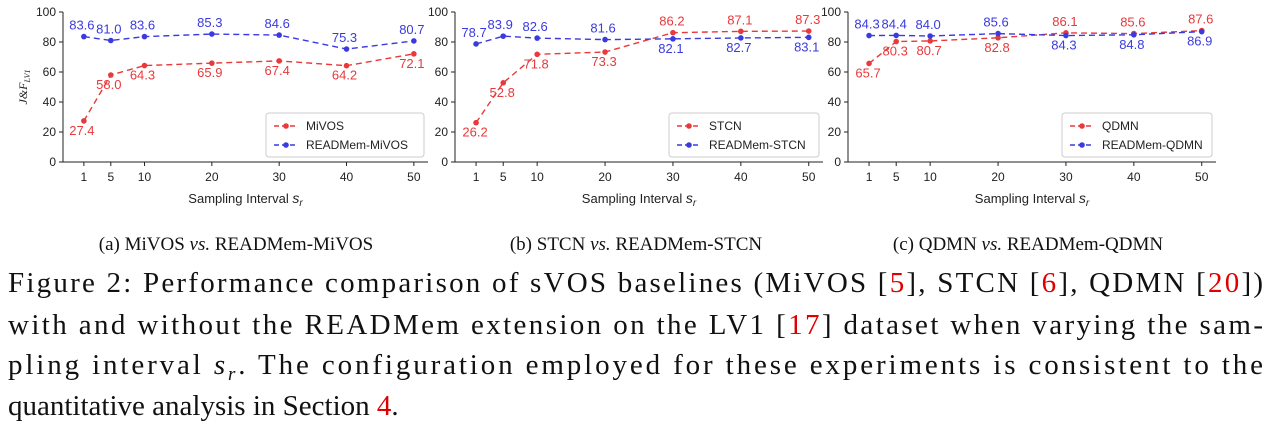 The height and width of the screenshot is (430, 1270). What do you see at coordinates (108, 29) in the screenshot?
I see `data-label: 81.0` at bounding box center [108, 29].